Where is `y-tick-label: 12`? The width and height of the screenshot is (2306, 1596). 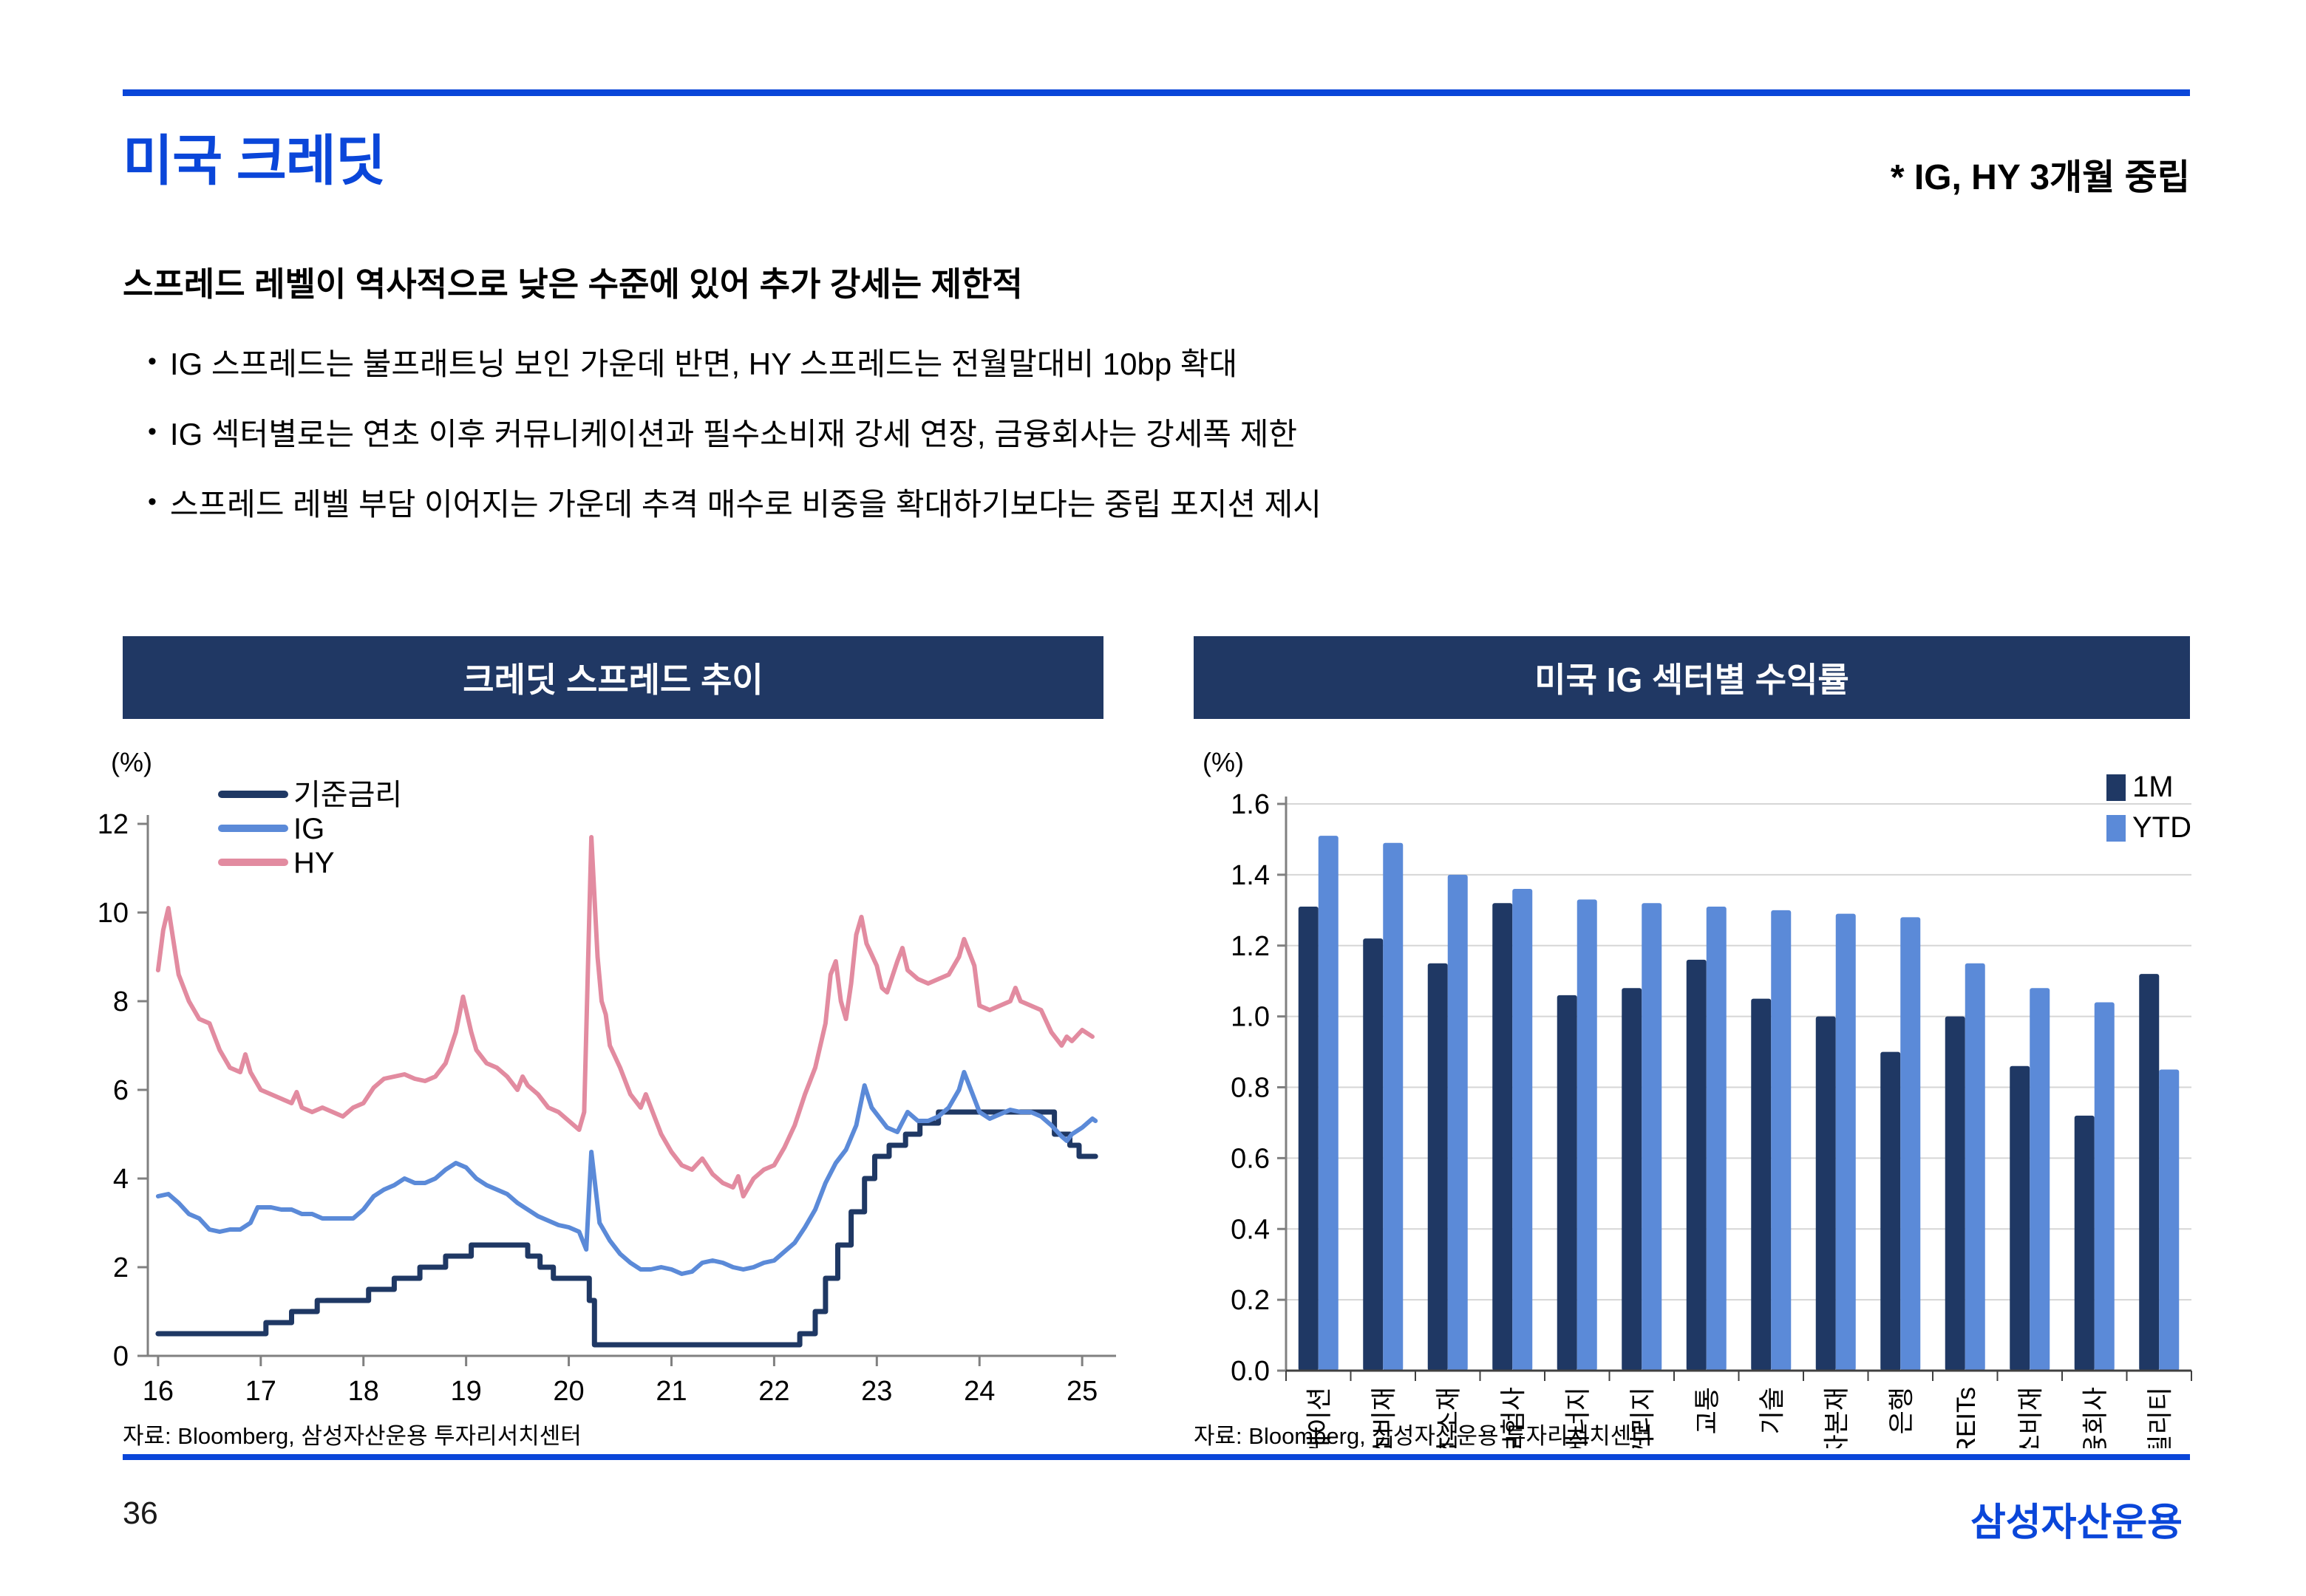 y-tick-label: 12 is located at coordinates (114, 824).